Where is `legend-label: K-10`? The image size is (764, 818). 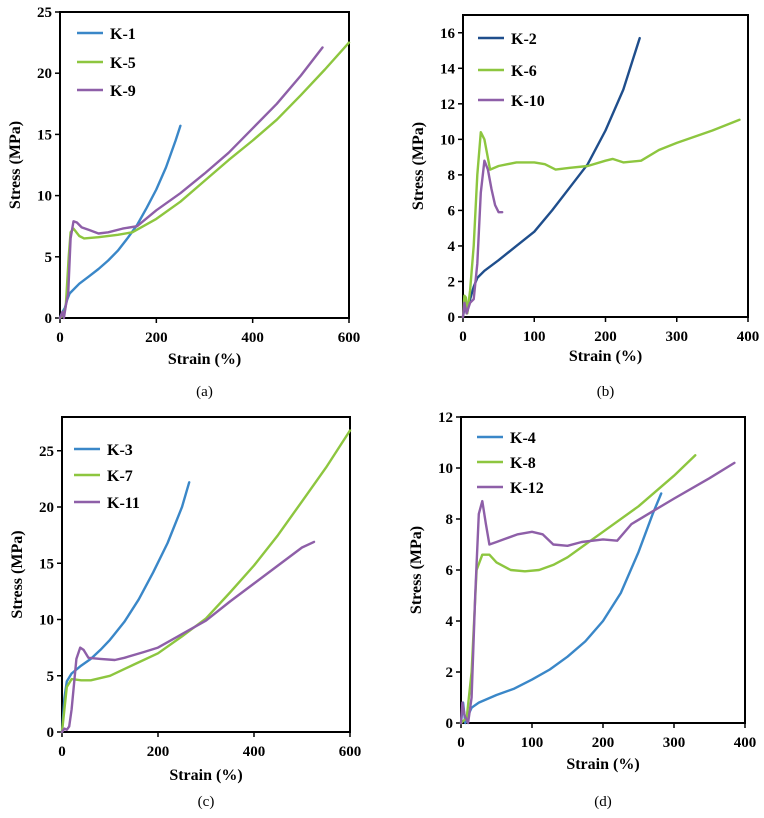
legend-label: K-10 is located at coordinates (528, 101).